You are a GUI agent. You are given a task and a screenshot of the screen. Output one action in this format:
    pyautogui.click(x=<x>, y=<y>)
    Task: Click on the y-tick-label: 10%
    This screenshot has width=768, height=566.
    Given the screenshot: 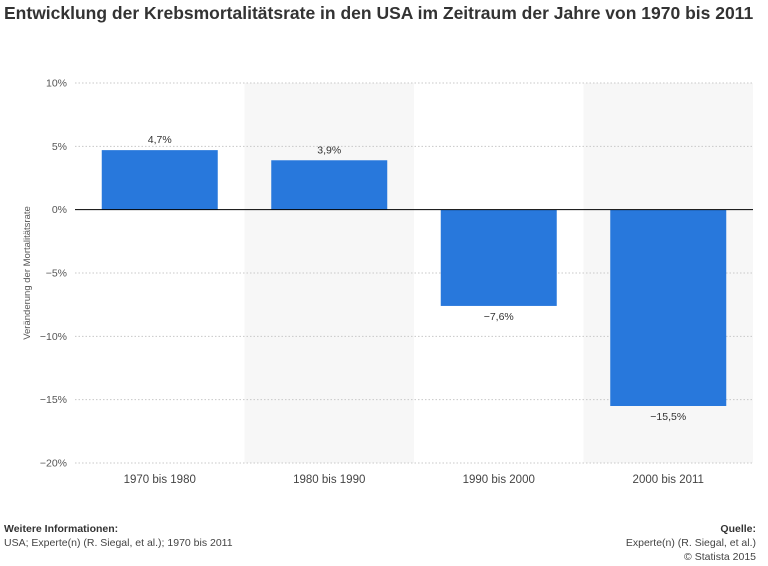 What is the action you would take?
    pyautogui.click(x=56, y=84)
    